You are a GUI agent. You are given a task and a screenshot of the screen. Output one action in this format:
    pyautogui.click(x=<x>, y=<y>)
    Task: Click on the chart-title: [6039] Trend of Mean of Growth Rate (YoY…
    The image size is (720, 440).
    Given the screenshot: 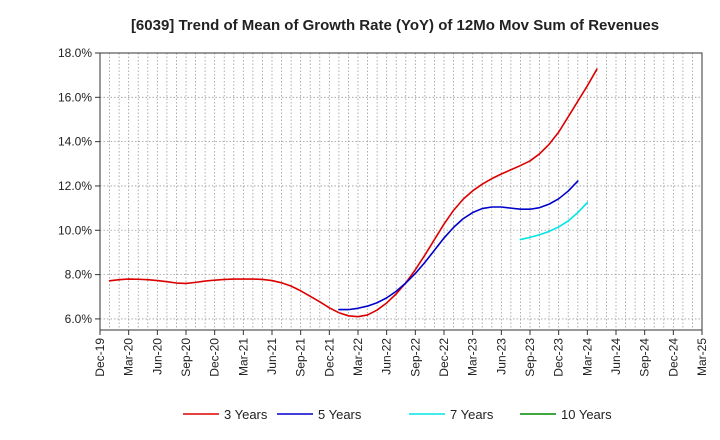 What is the action you would take?
    pyautogui.click(x=395, y=25)
    